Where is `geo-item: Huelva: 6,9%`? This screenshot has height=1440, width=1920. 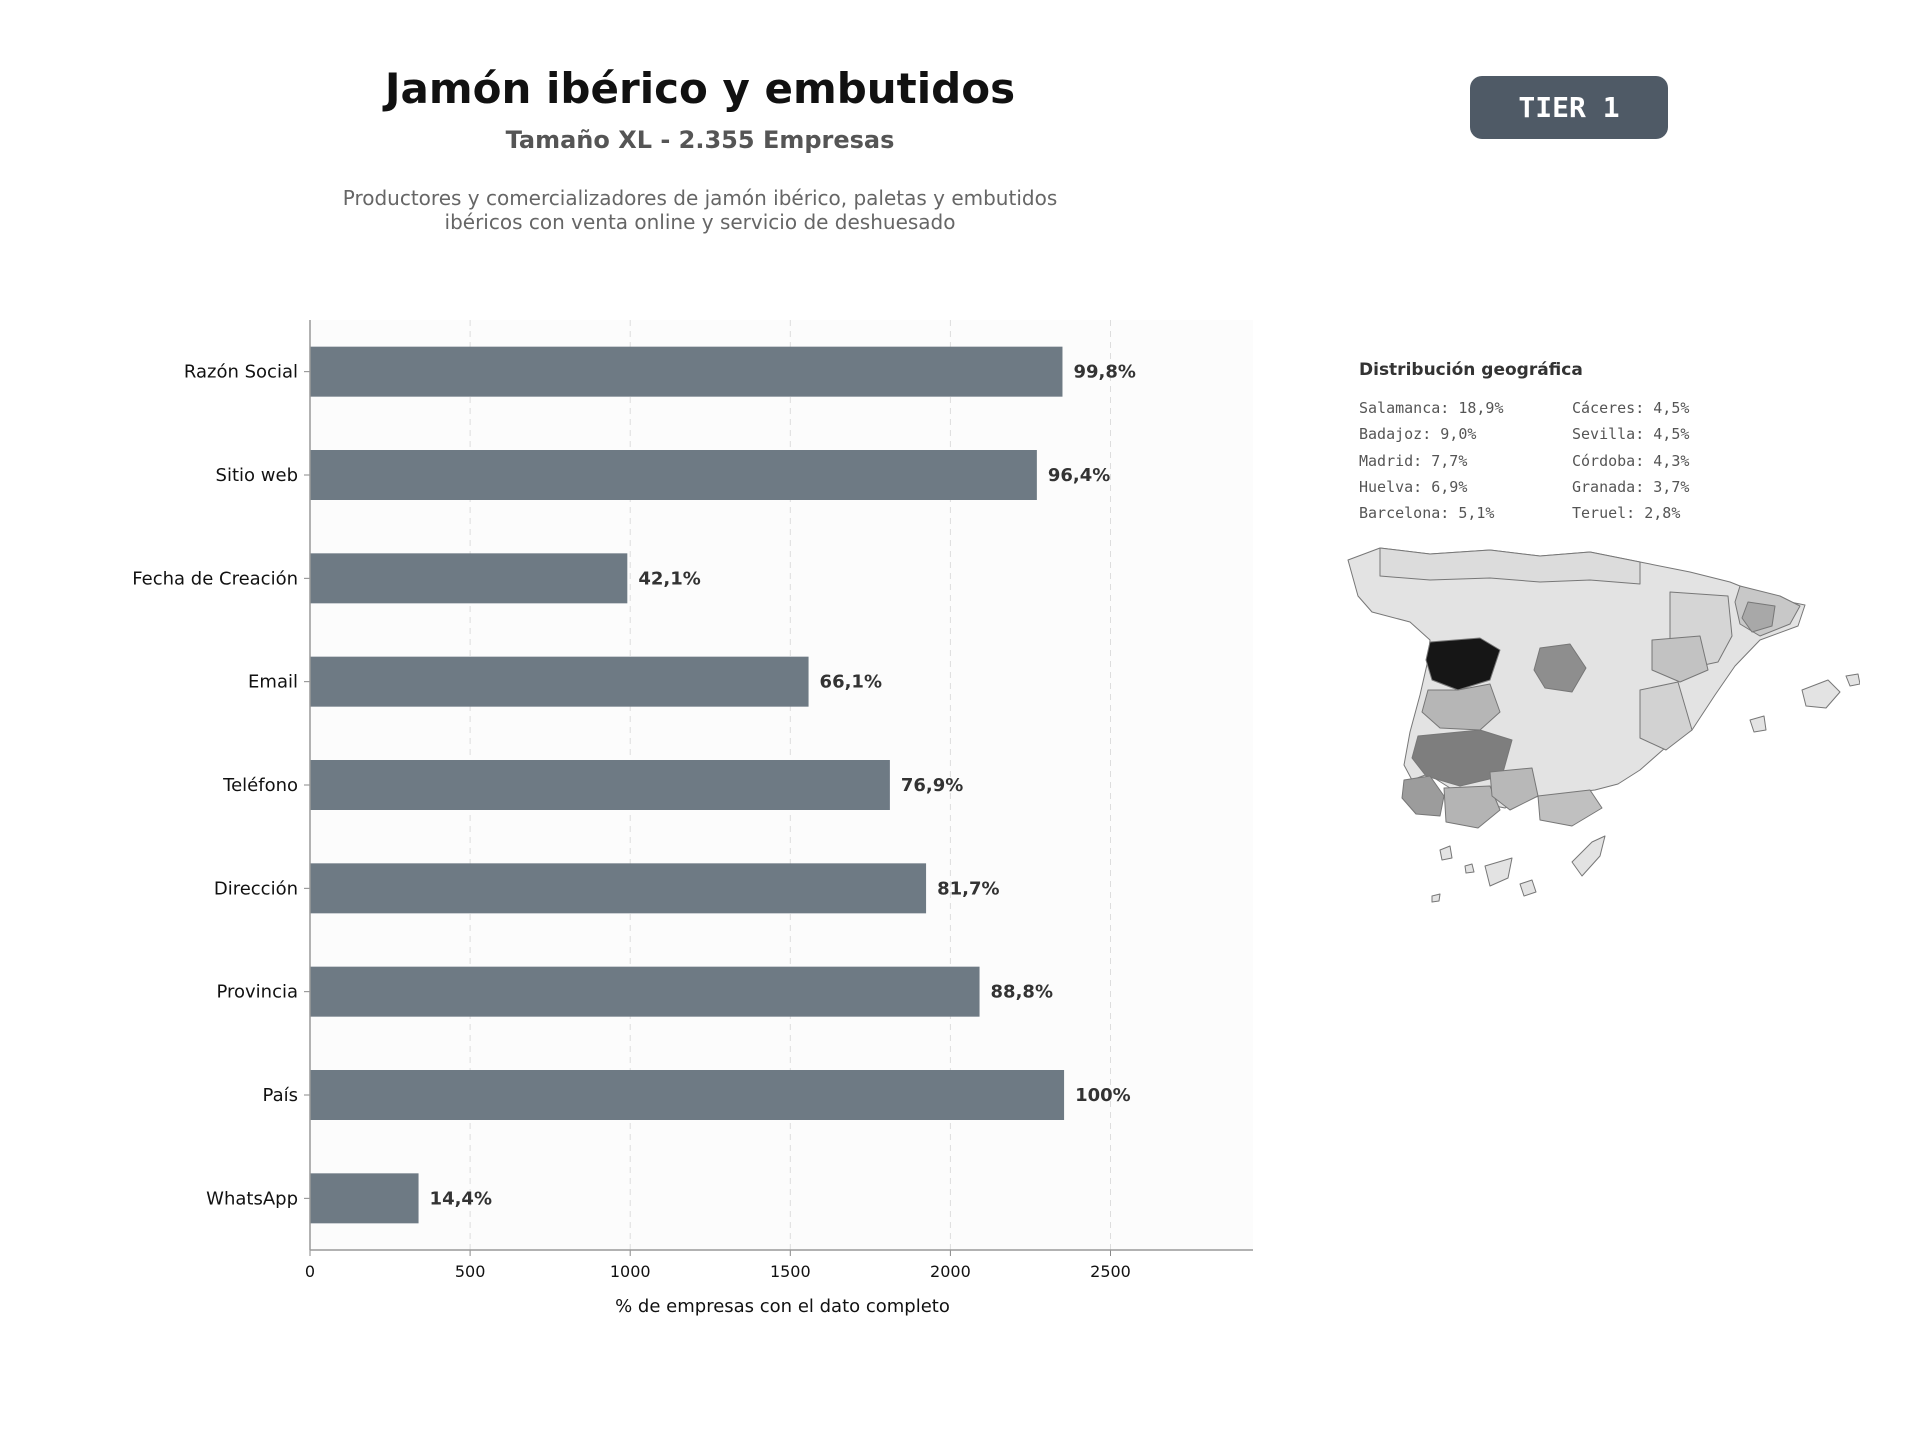
geo-item: Huelva: 6,9% is located at coordinates (1413, 486).